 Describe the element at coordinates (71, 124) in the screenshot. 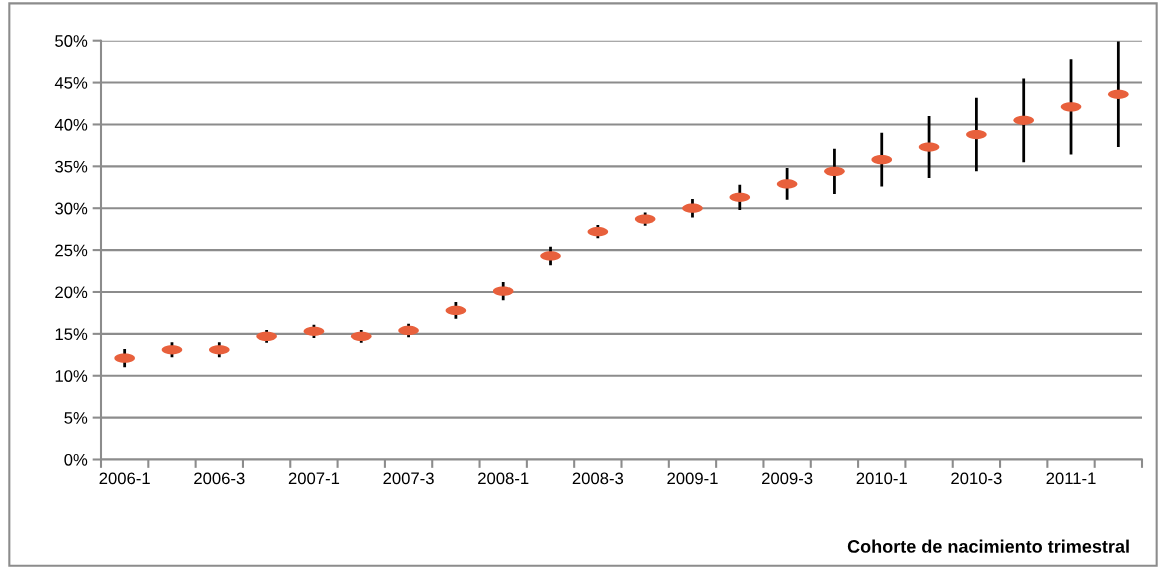

I see `y-tick-label: 40%` at that location.